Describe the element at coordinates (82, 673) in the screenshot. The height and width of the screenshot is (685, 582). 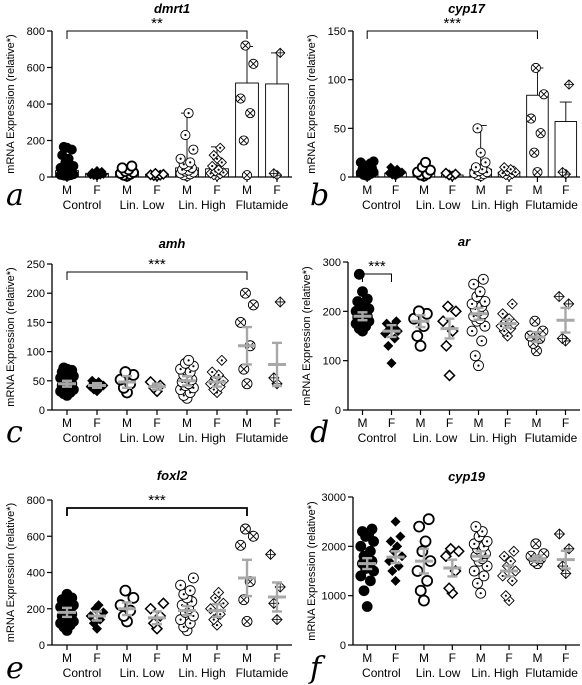
I see `x-group-label: Control` at that location.